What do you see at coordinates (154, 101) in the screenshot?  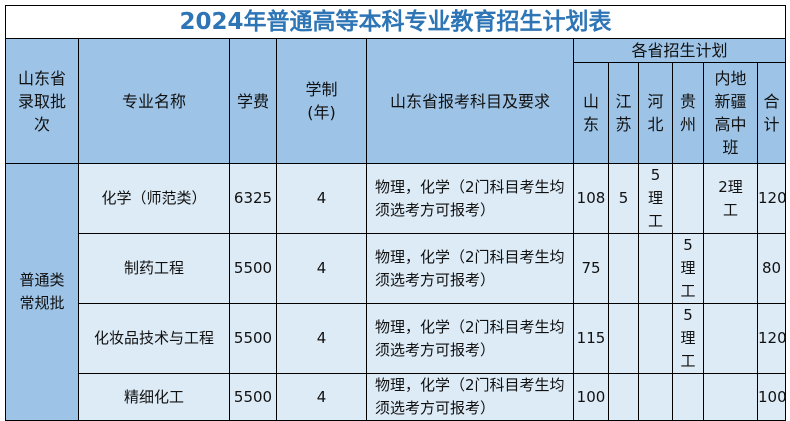 I see `header-major: 专业名称` at bounding box center [154, 101].